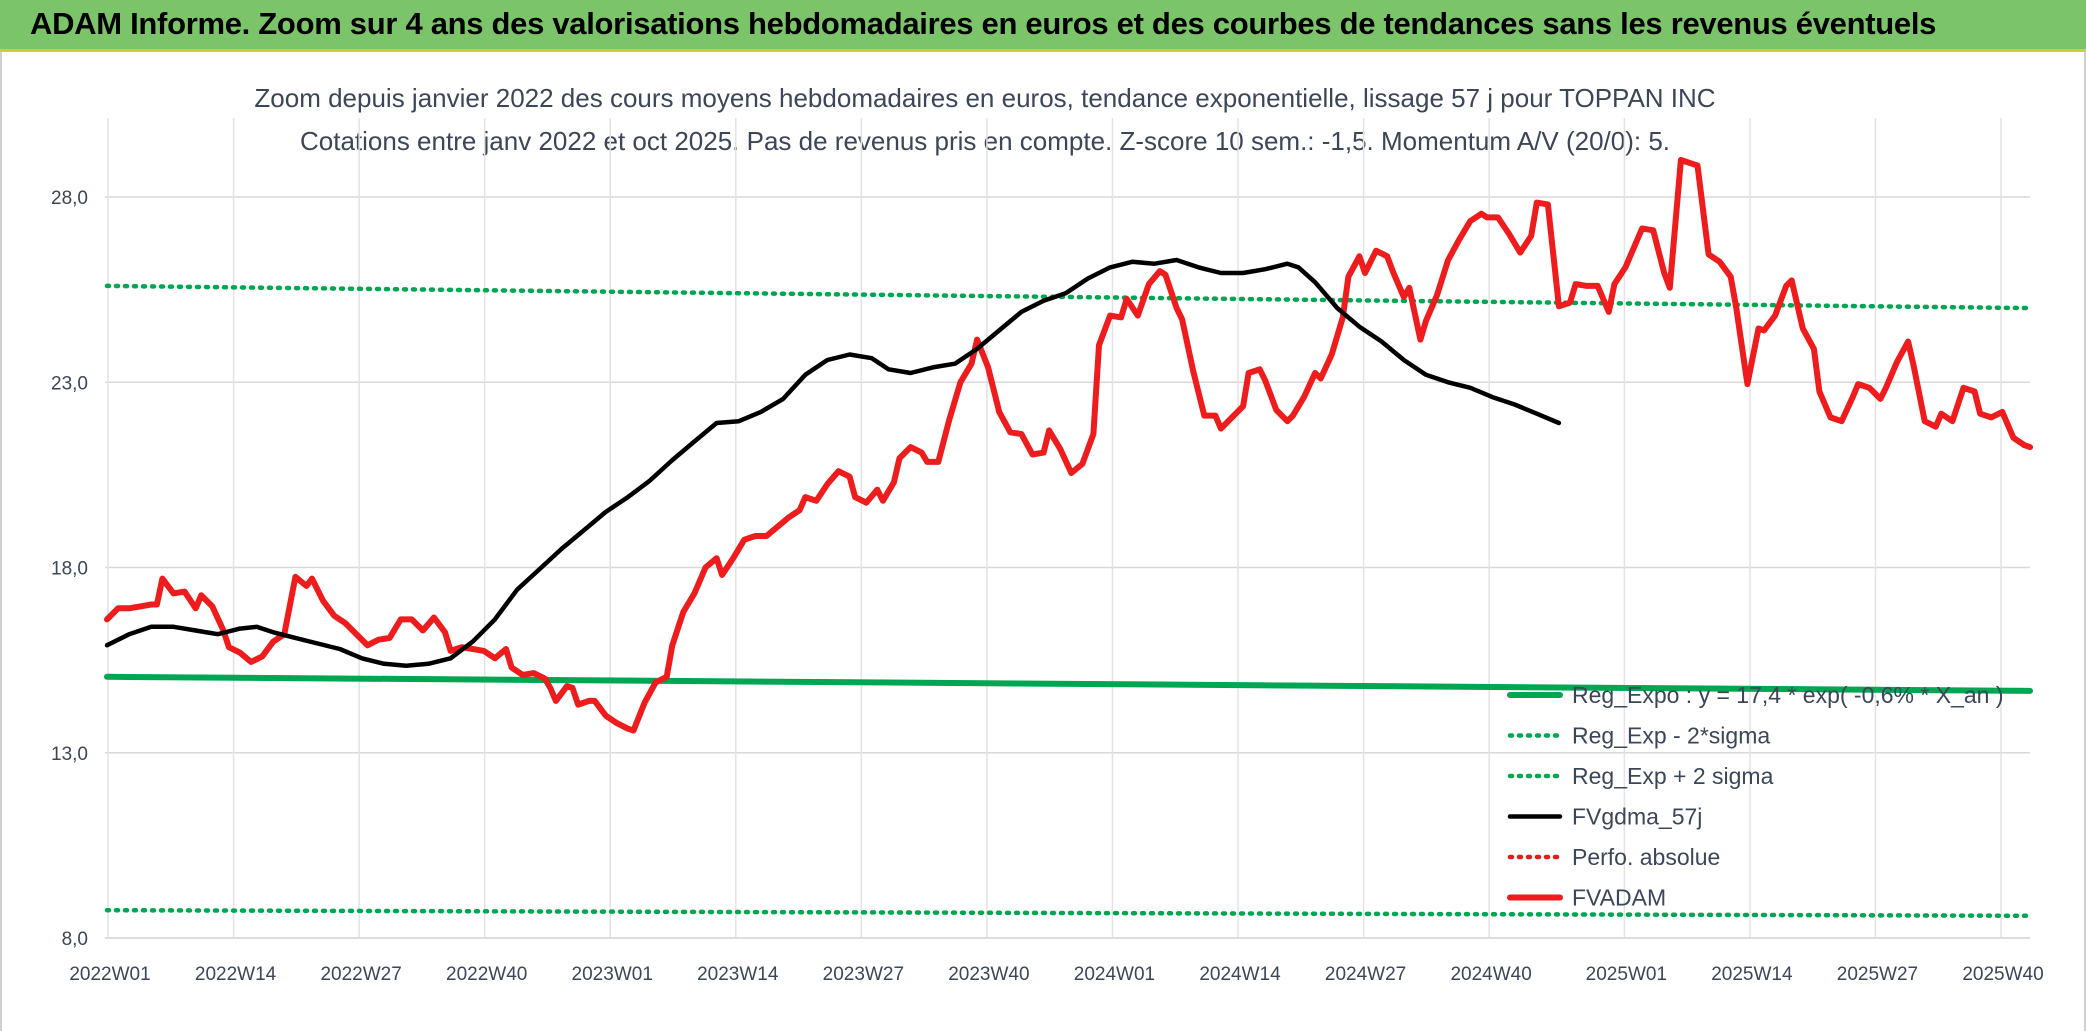 The image size is (2086, 1031). Describe the element at coordinates (1619, 898) in the screenshot. I see `legend-label-5: FVADAM` at that location.